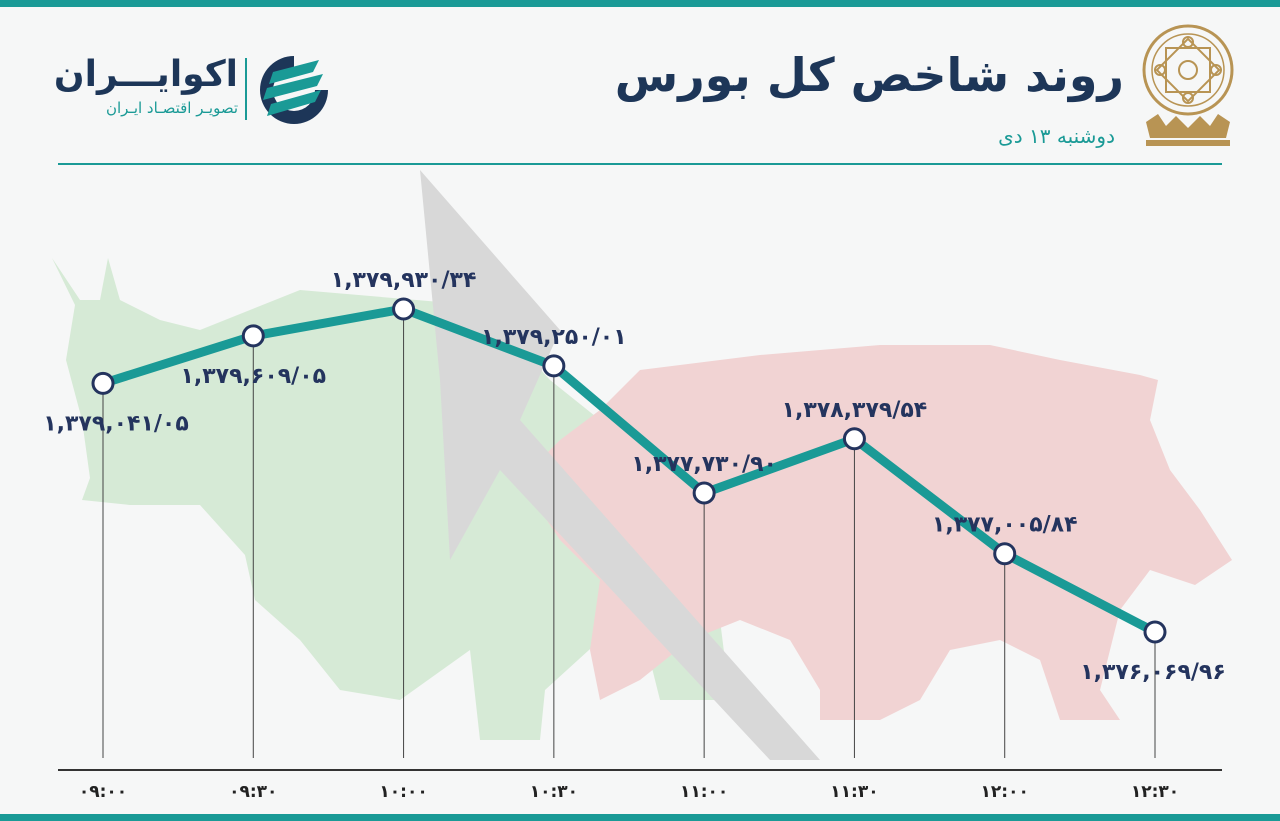 The width and height of the screenshot is (1280, 821). I want to click on brand-separator, so click(246, 89).